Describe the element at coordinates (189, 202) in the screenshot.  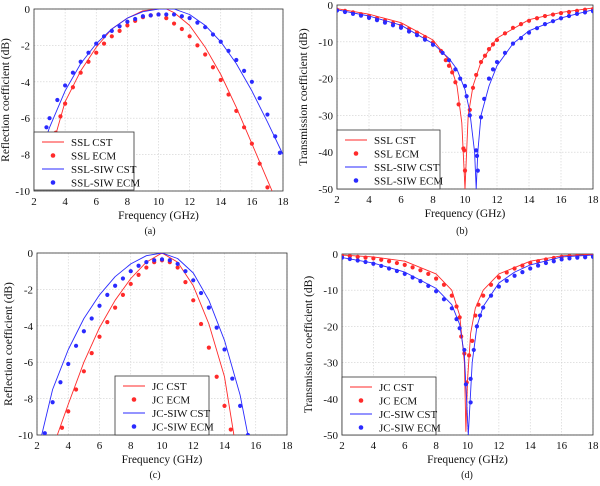
I see `x-tick-label: 12` at that location.